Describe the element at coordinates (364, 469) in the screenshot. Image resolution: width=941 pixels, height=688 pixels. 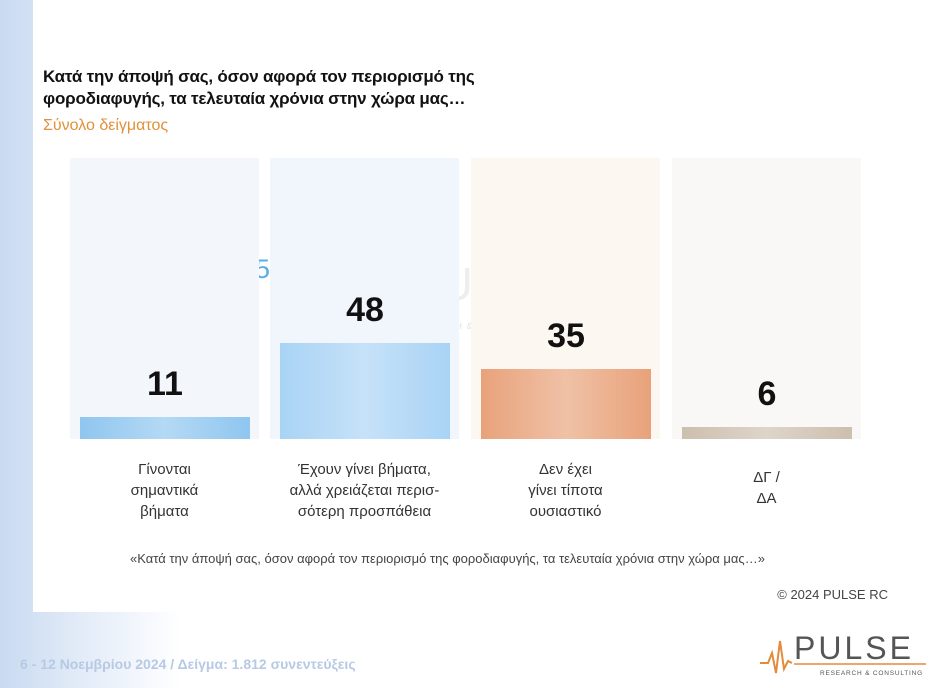
I see `category-label-line: Έχουν γίνει βήματα,` at that location.